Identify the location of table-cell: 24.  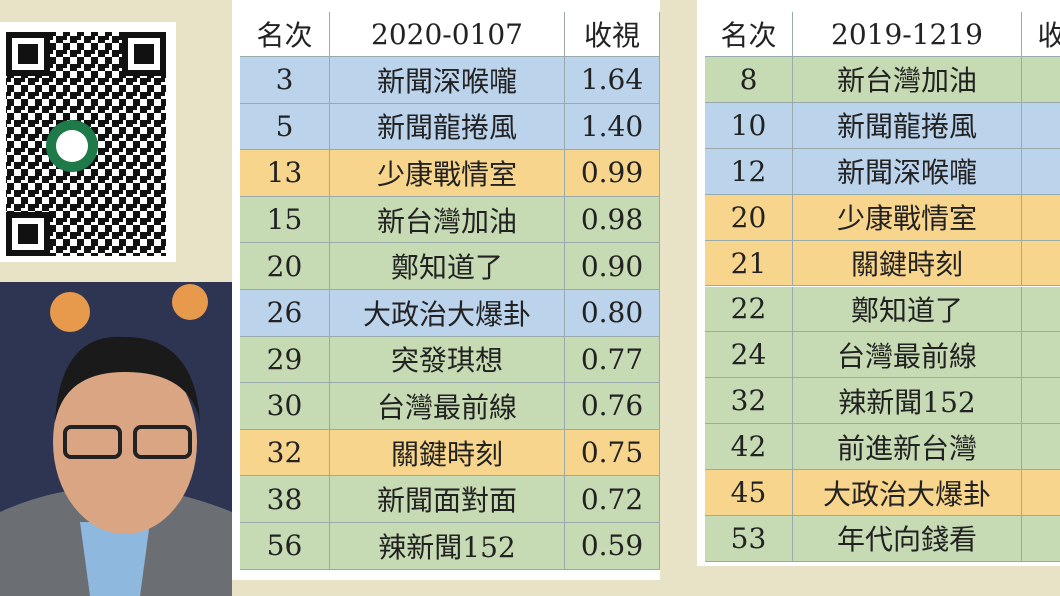
(749, 355).